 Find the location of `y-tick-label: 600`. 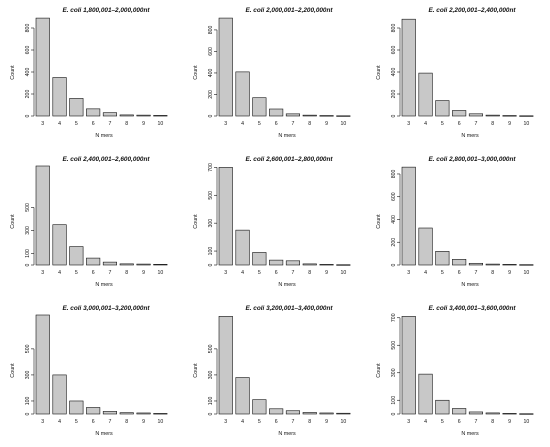

y-tick-label: 600 is located at coordinates (394, 50).